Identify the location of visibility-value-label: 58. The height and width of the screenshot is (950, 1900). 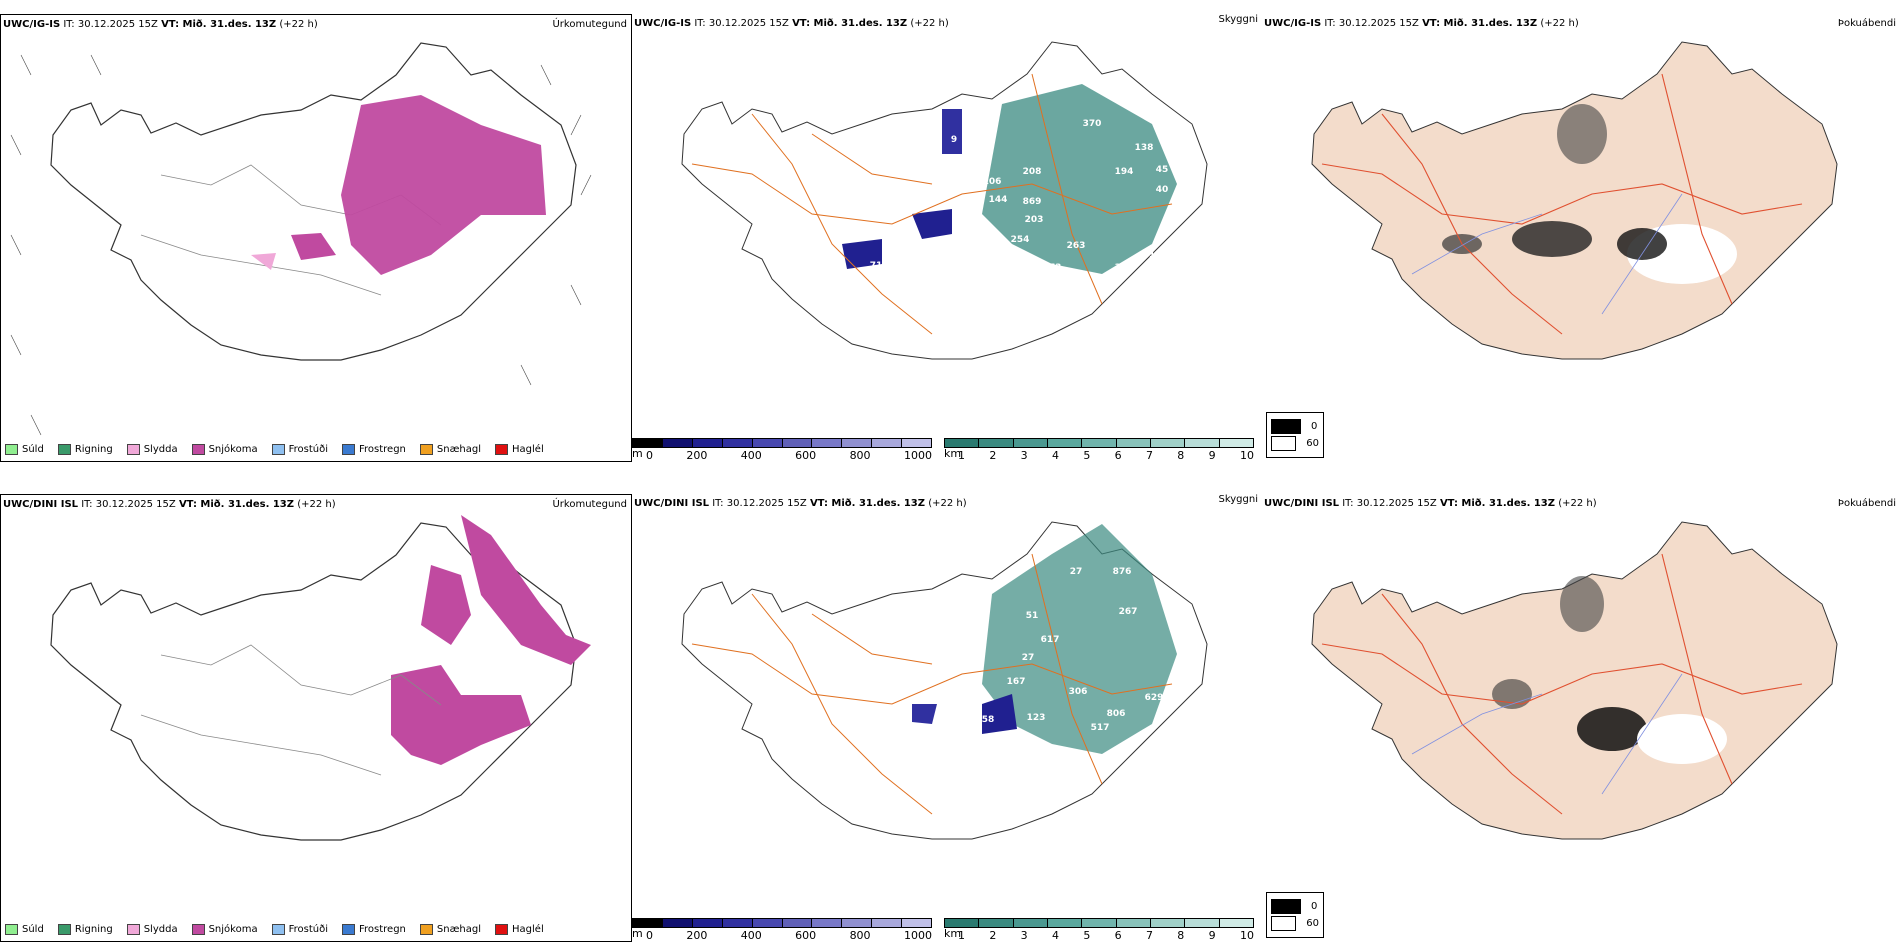
(988, 720).